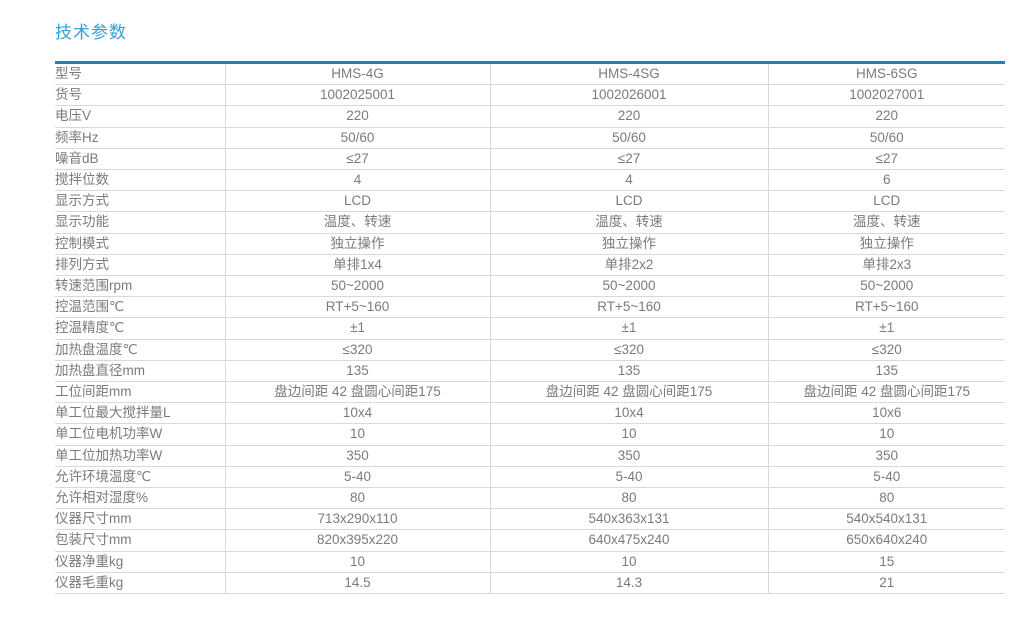  I want to click on row-value: 540x540x131, so click(886, 519).